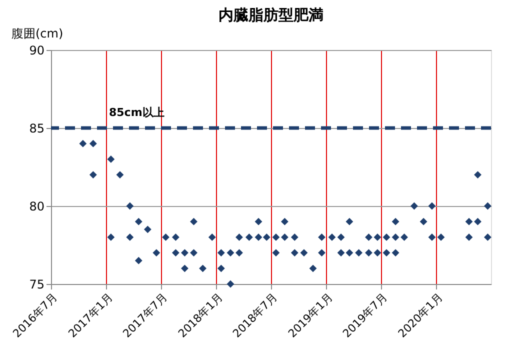 Image resolution: width=518 pixels, height=348 pixels. Describe the element at coordinates (36, 207) in the screenshot. I see `y-tick-label: 80` at that location.